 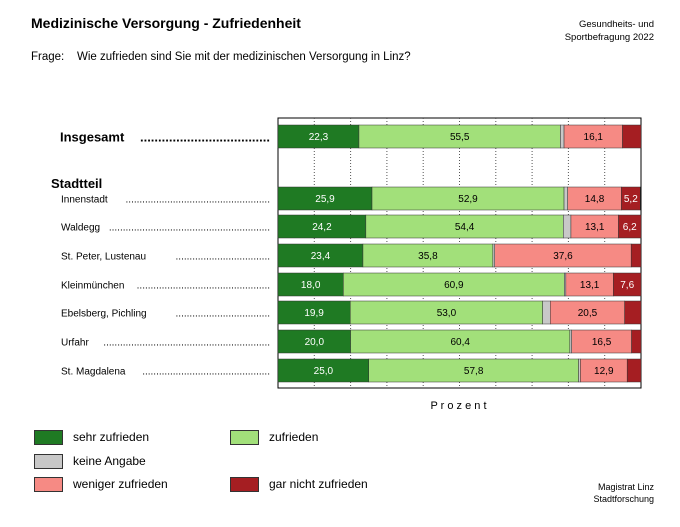 I want to click on legend-swatch-sehr-zufrieden, so click(x=48, y=437).